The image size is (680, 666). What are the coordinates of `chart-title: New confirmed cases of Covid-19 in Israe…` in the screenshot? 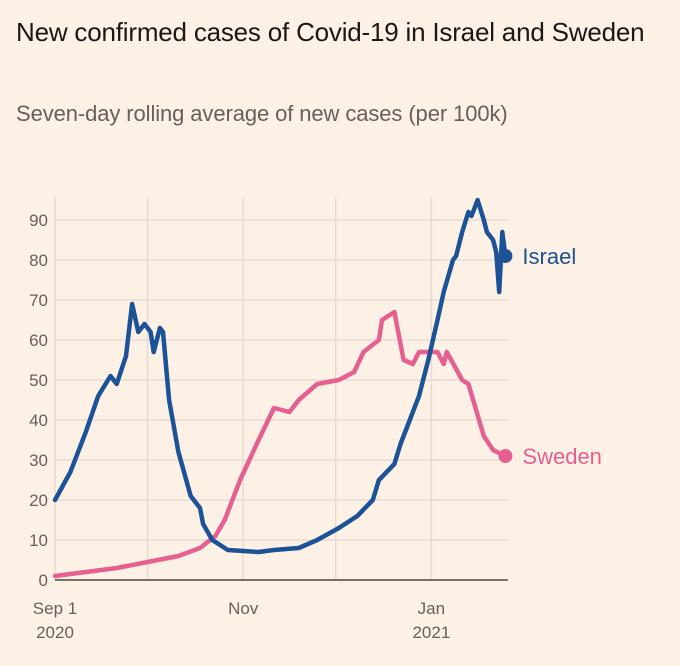 It's located at (330, 32).